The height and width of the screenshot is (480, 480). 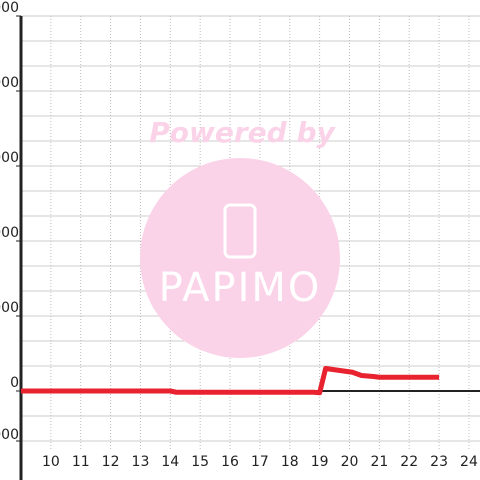 What do you see at coordinates (240, 231) in the screenshot?
I see `watermark-phone` at bounding box center [240, 231].